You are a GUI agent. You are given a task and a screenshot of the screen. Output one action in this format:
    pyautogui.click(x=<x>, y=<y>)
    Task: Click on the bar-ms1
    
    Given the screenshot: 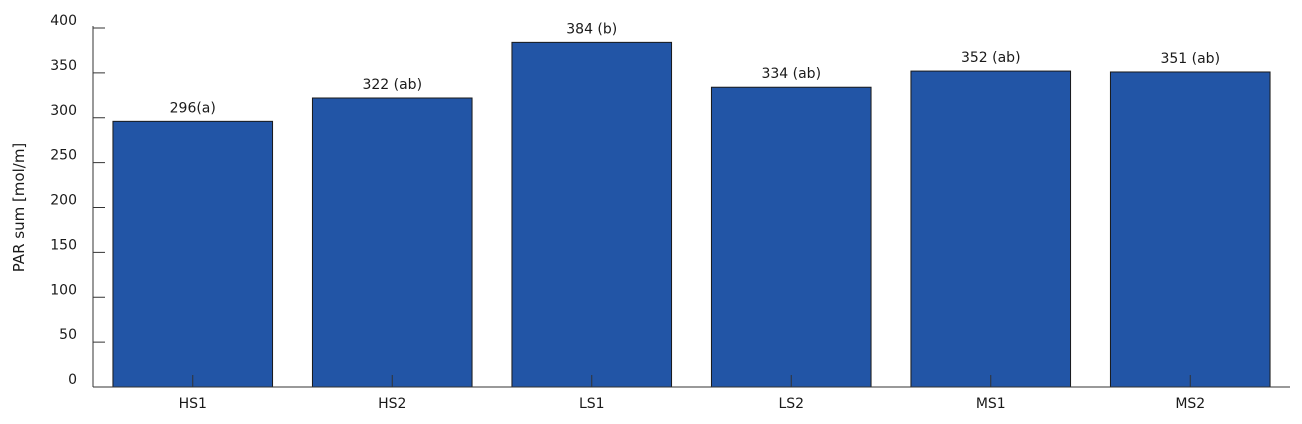 What is the action you would take?
    pyautogui.click(x=991, y=229)
    